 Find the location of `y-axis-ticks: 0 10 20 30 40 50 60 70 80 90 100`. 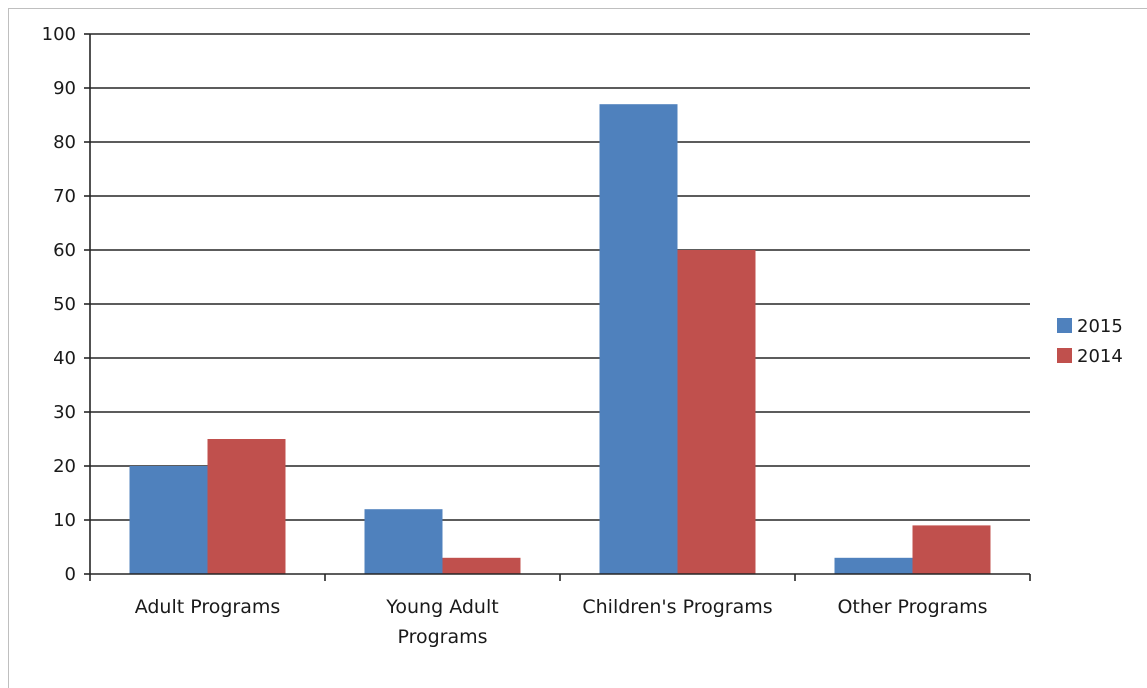

y-axis-ticks: 0 10 20 30 40 50 60 70 80 90 100 is located at coordinates (59, 304).